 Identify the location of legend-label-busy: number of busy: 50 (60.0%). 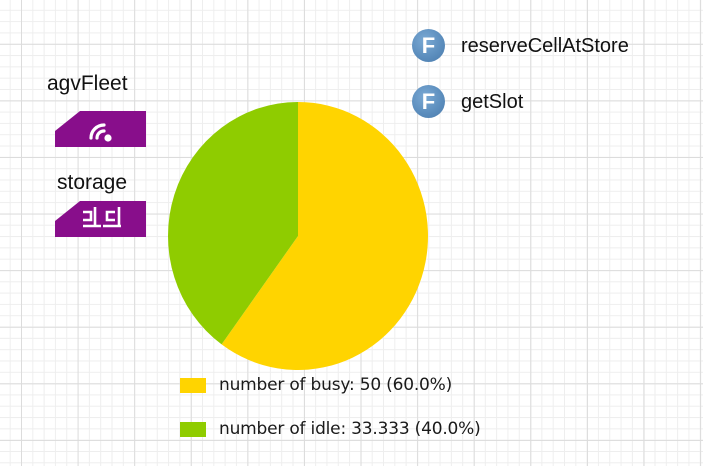
(336, 385).